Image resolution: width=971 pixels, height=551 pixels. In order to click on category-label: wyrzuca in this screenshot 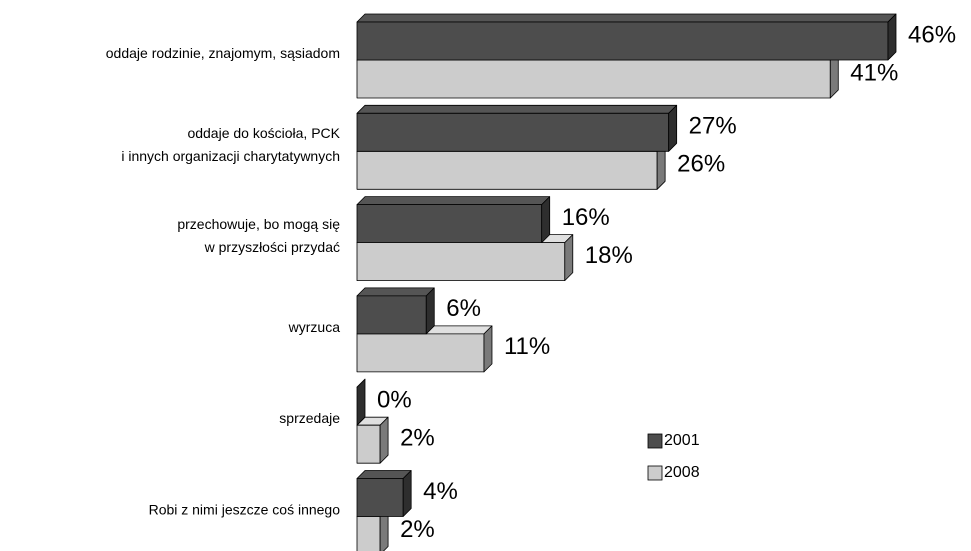, I will do `click(314, 327)`.